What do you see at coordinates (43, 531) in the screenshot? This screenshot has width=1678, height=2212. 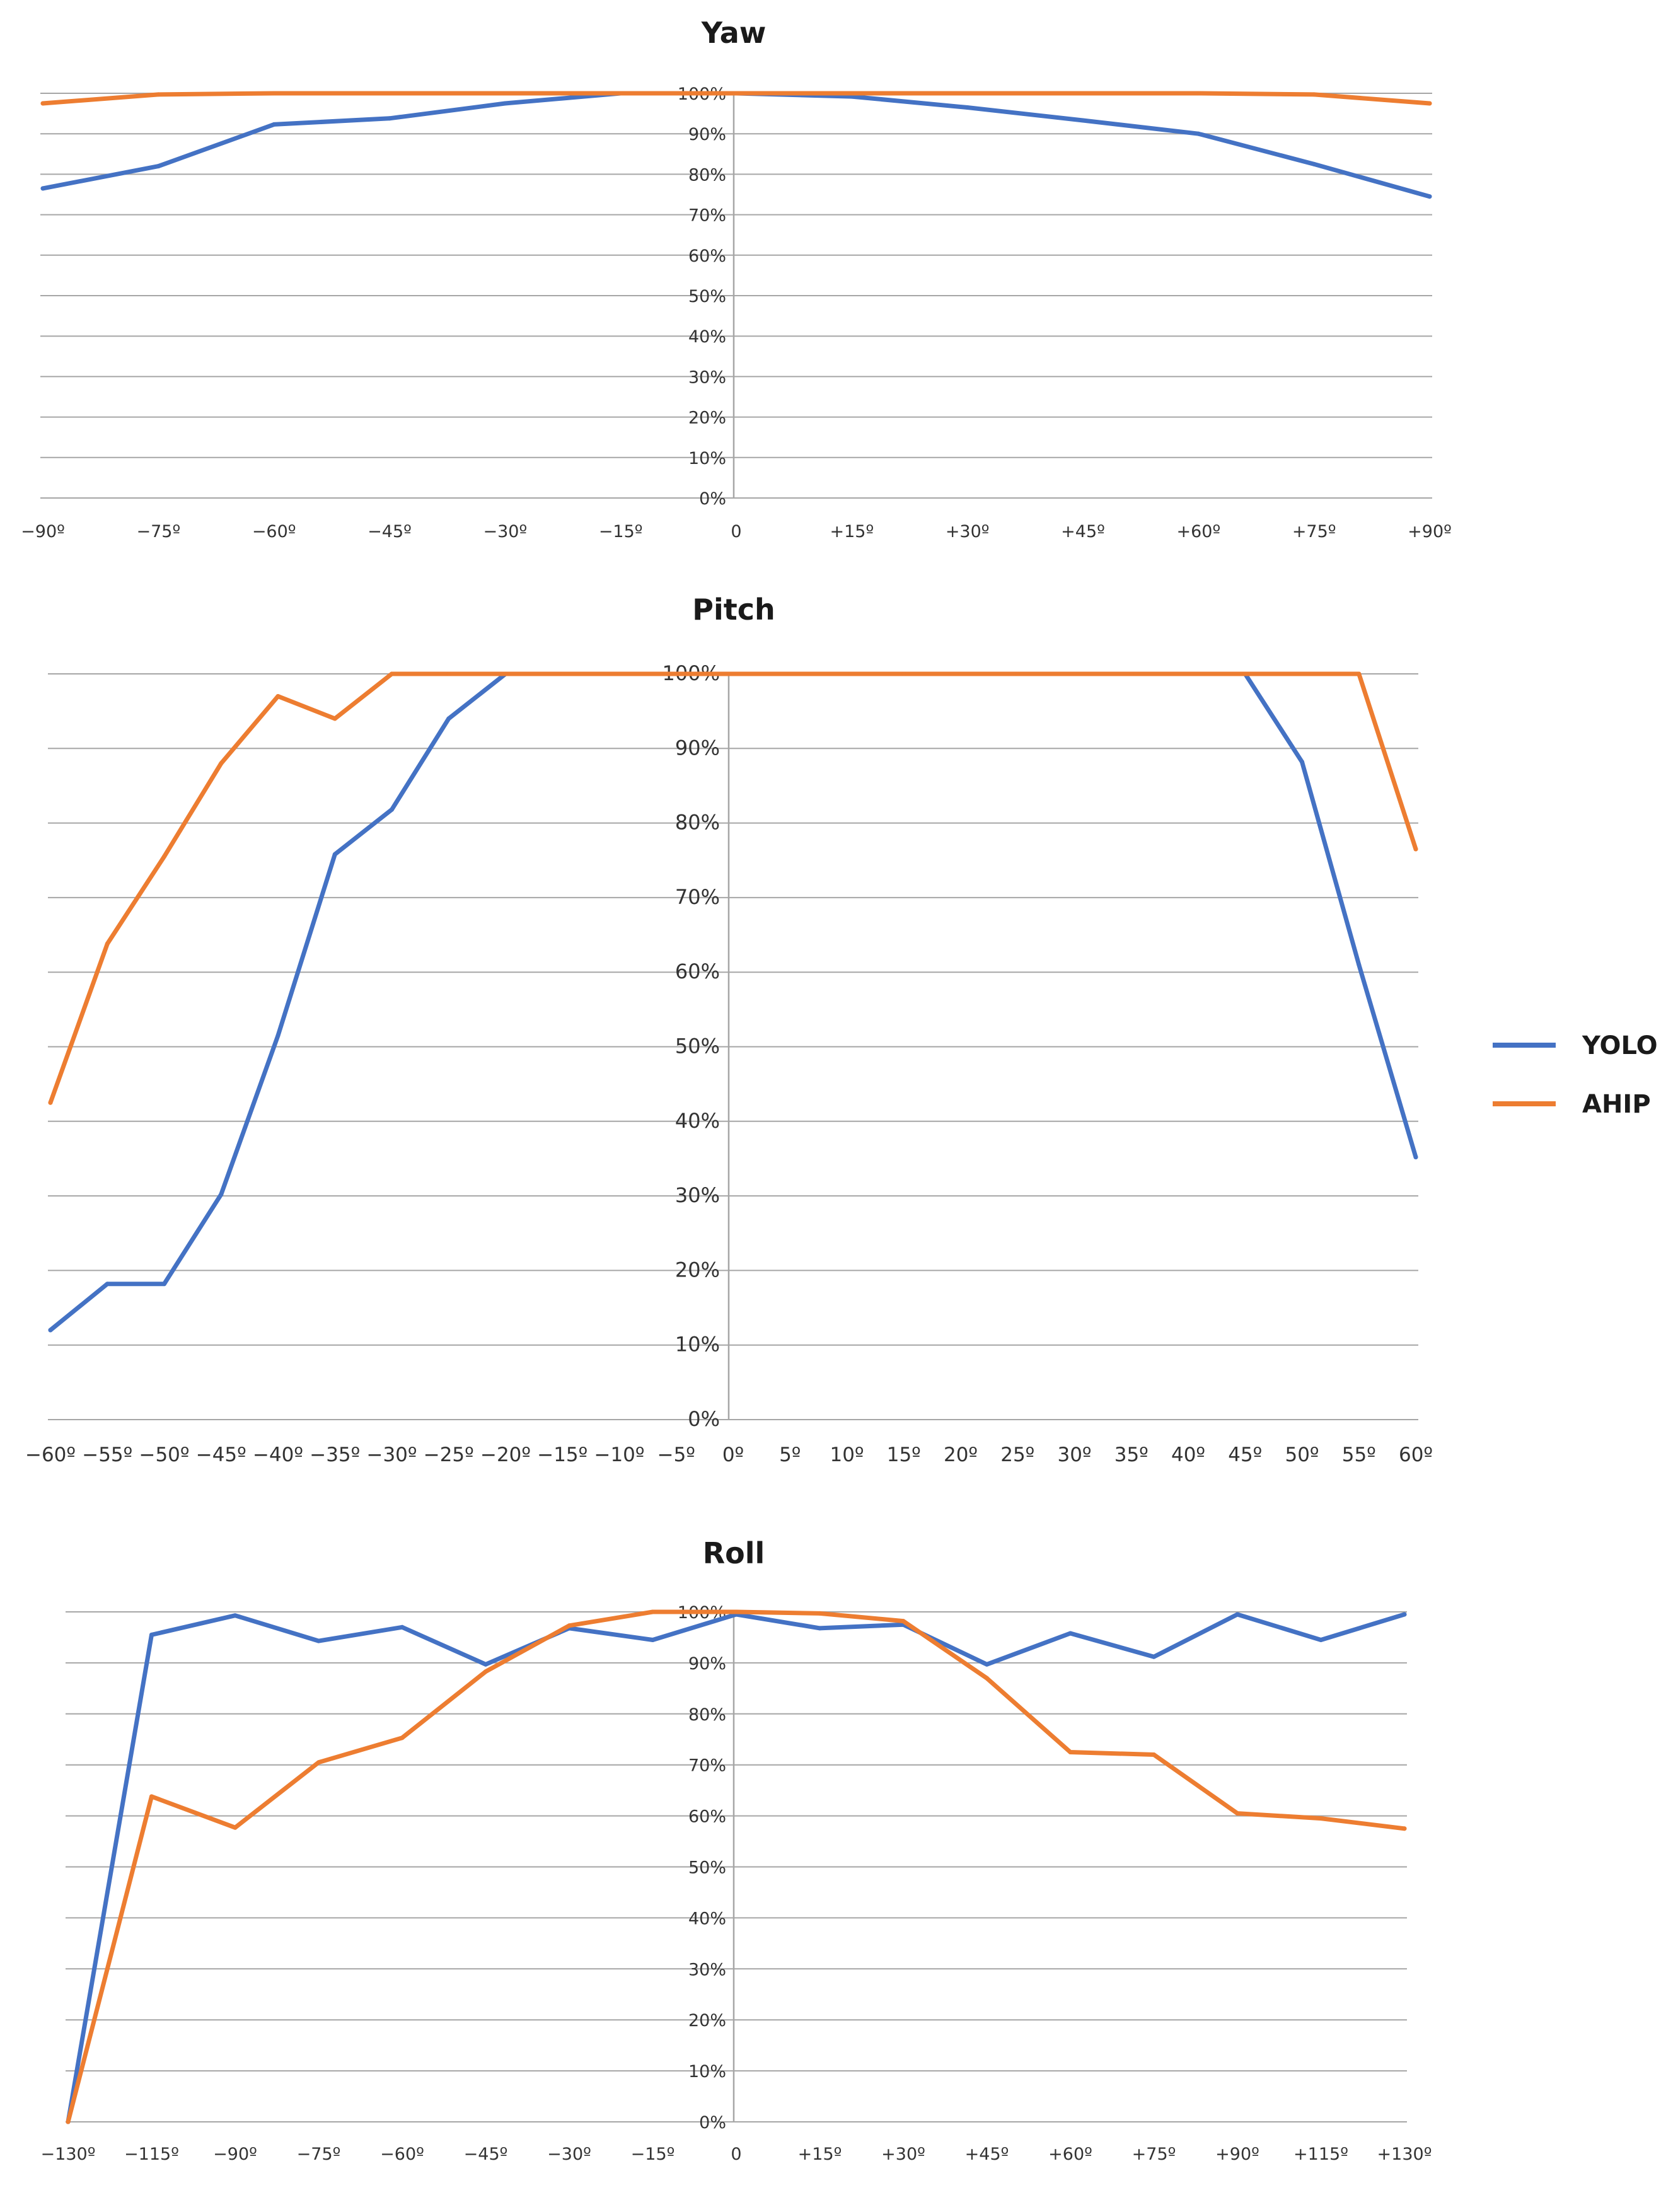 I see `yaw-x-tick-90: −90º` at bounding box center [43, 531].